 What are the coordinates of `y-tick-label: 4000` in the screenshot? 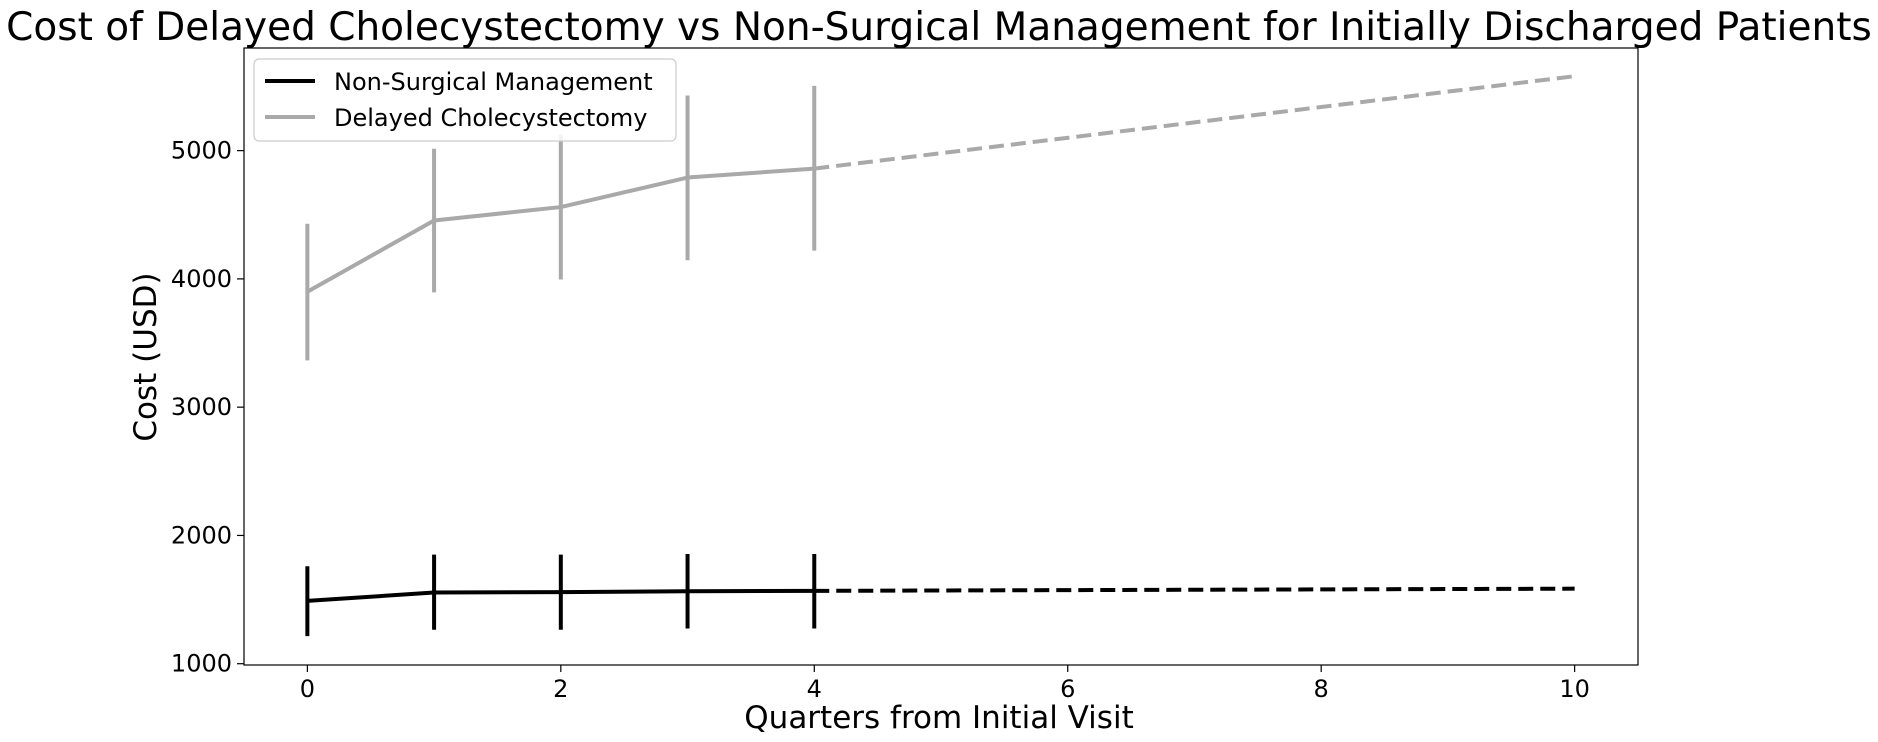 It's located at (201, 279).